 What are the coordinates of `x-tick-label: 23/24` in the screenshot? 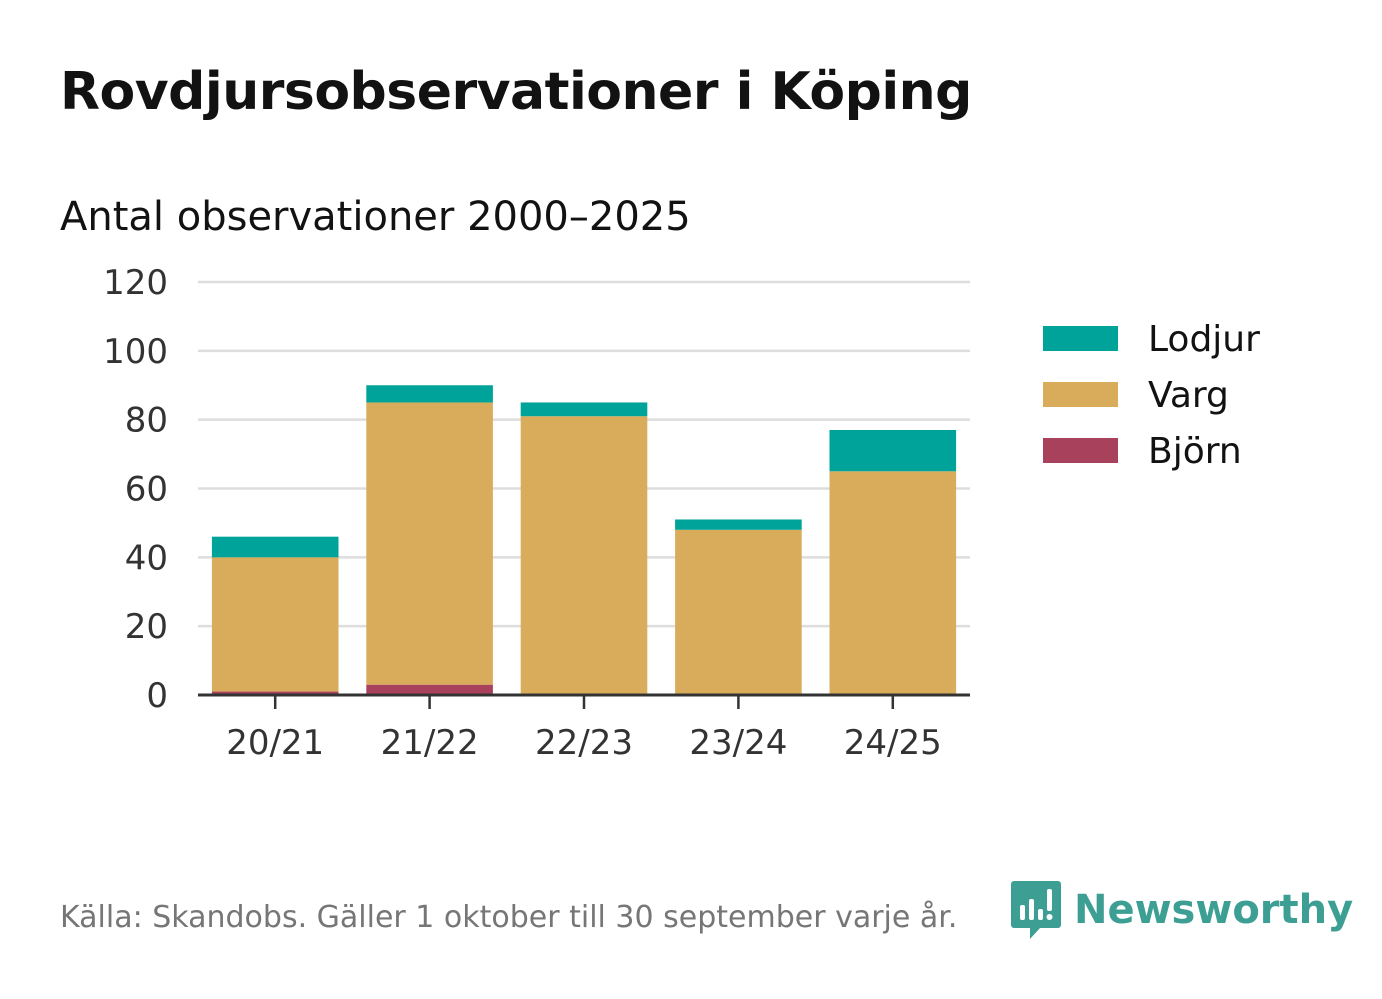 It's located at (738, 743).